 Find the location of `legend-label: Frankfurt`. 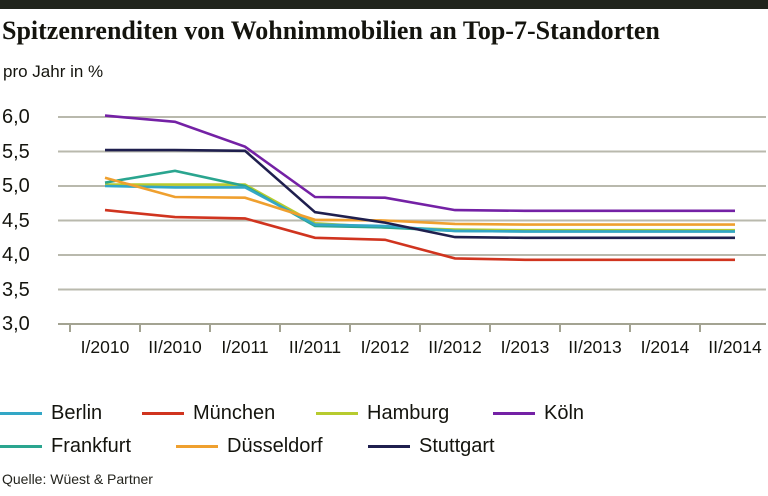

legend-label: Frankfurt is located at coordinates (91, 445).